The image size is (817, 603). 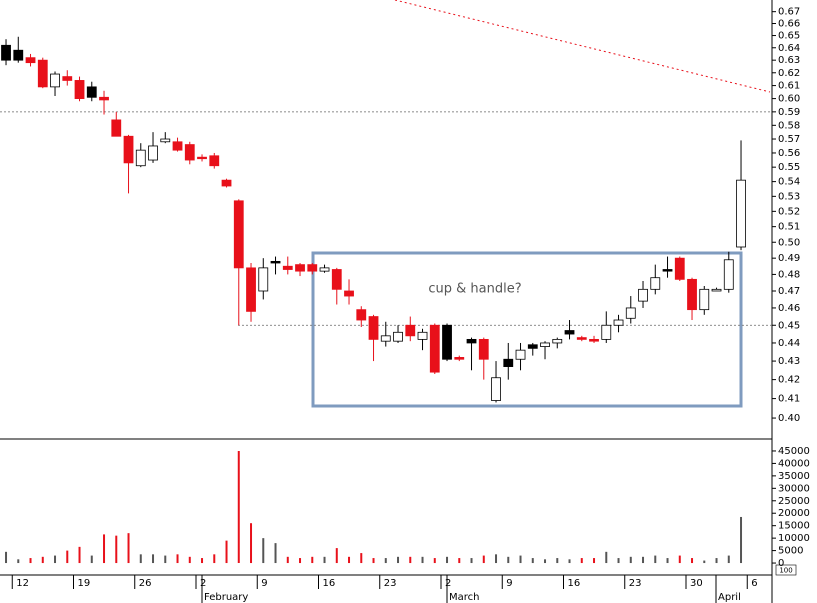 What do you see at coordinates (789, 86) in the screenshot?
I see `y-tick-label: 0.61` at bounding box center [789, 86].